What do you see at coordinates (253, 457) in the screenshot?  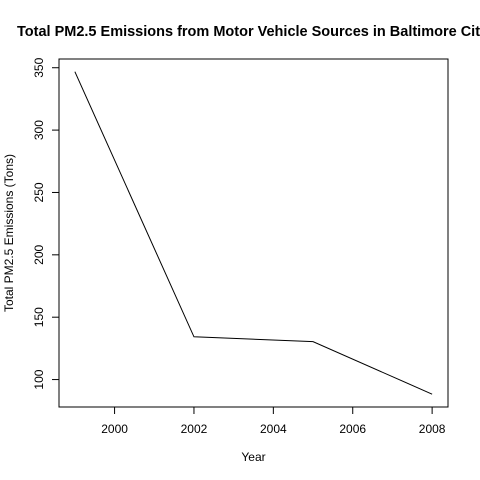 I see `x-axis-label: Year` at bounding box center [253, 457].